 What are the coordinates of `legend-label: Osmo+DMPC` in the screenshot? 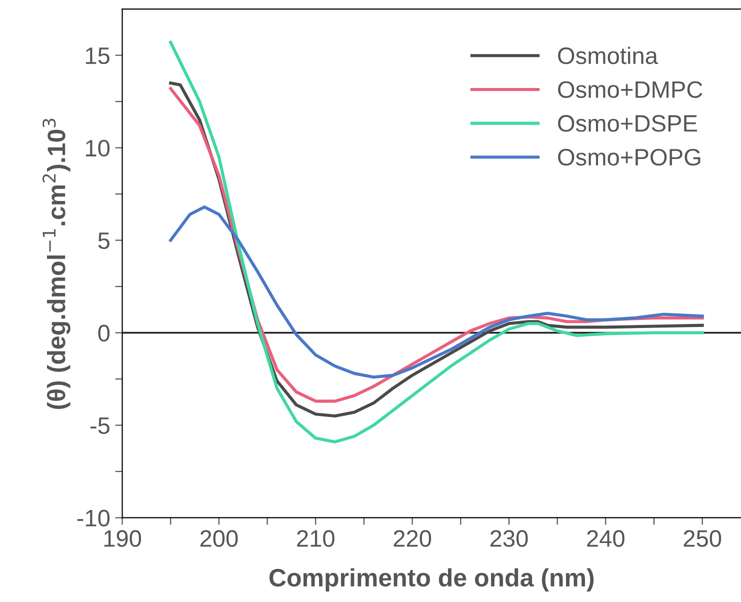 It's located at (630, 89).